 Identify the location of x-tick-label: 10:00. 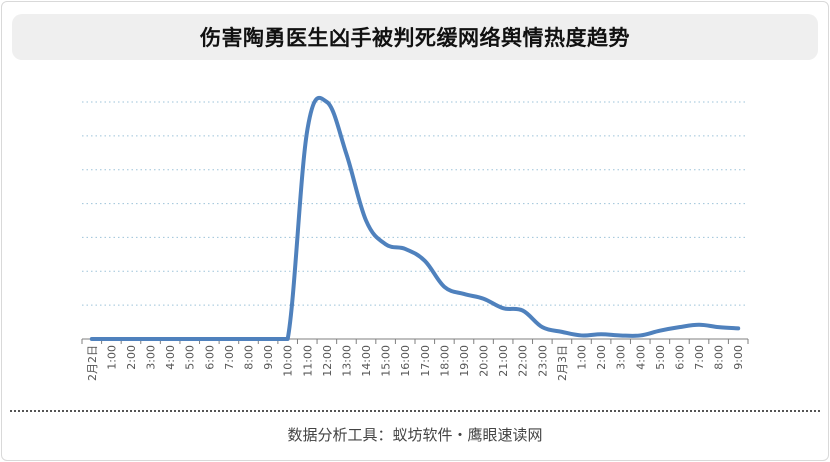
(288, 361).